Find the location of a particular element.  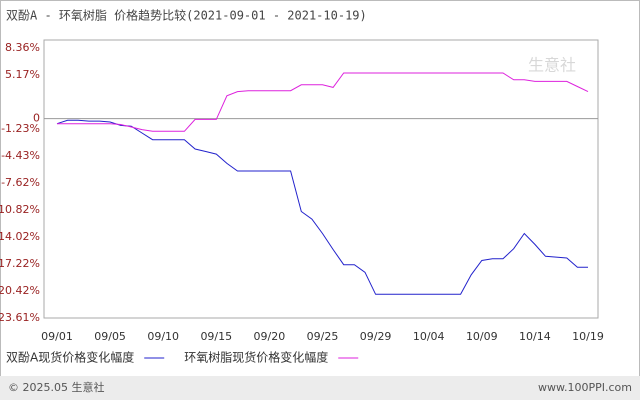

y-tick-label: 5.17% is located at coordinates (22, 74).